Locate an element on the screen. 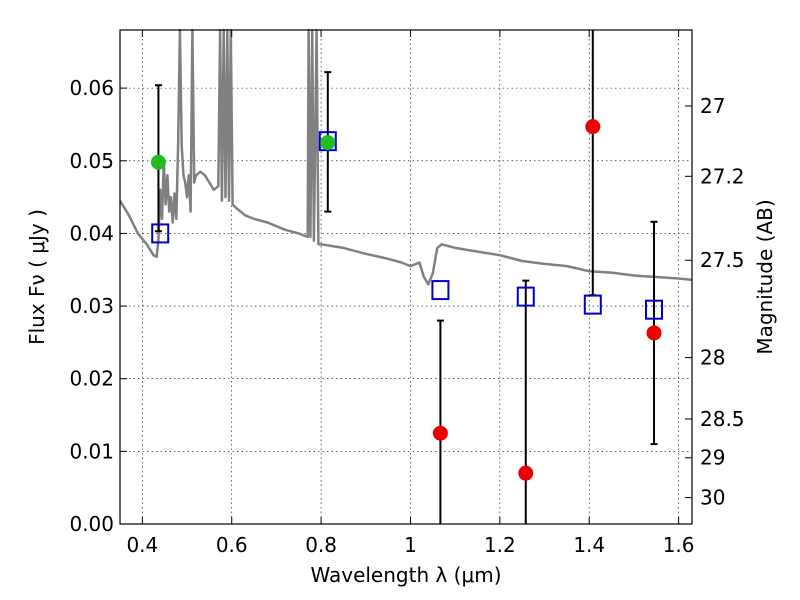 This screenshot has width=800, height=600. x-tick-label: 0.8 is located at coordinates (321, 545).